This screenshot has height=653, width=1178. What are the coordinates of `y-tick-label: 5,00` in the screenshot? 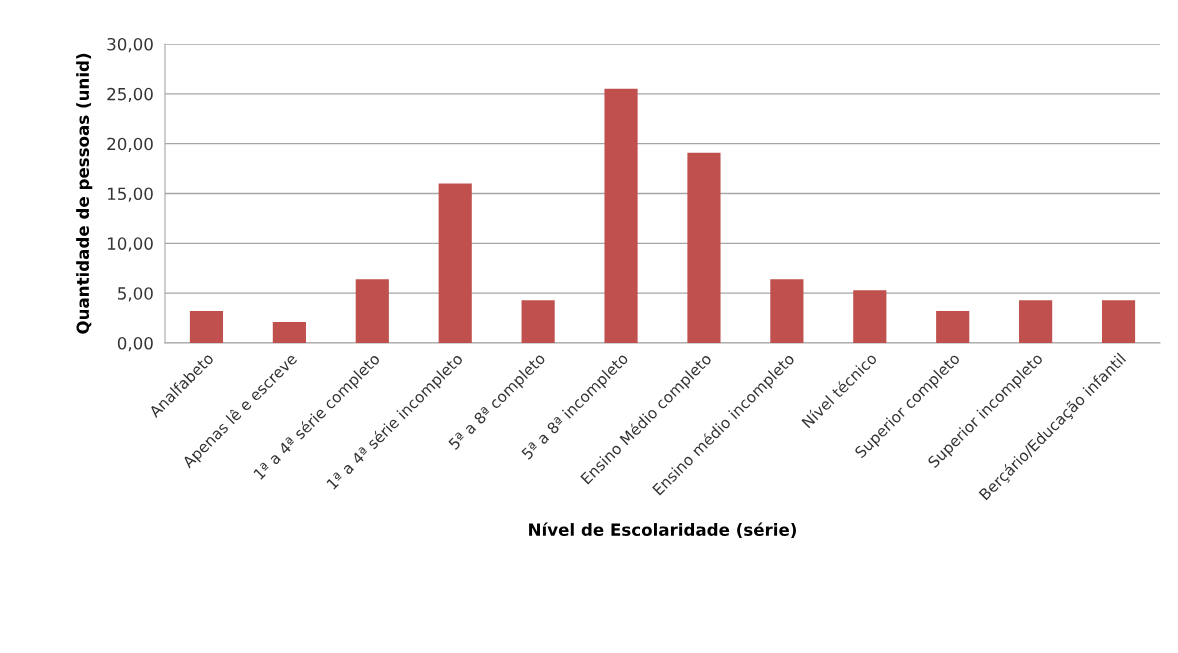 It's located at (135, 294).